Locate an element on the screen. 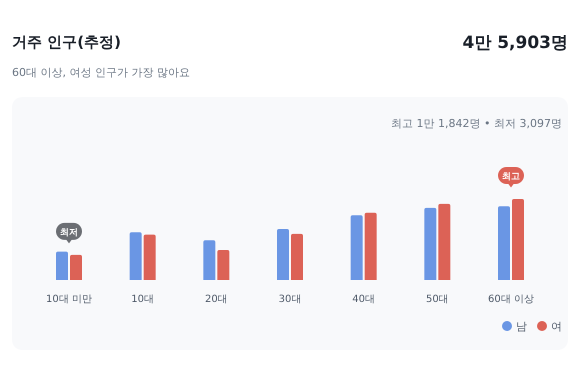  x-tick-label: 20대 is located at coordinates (216, 299).